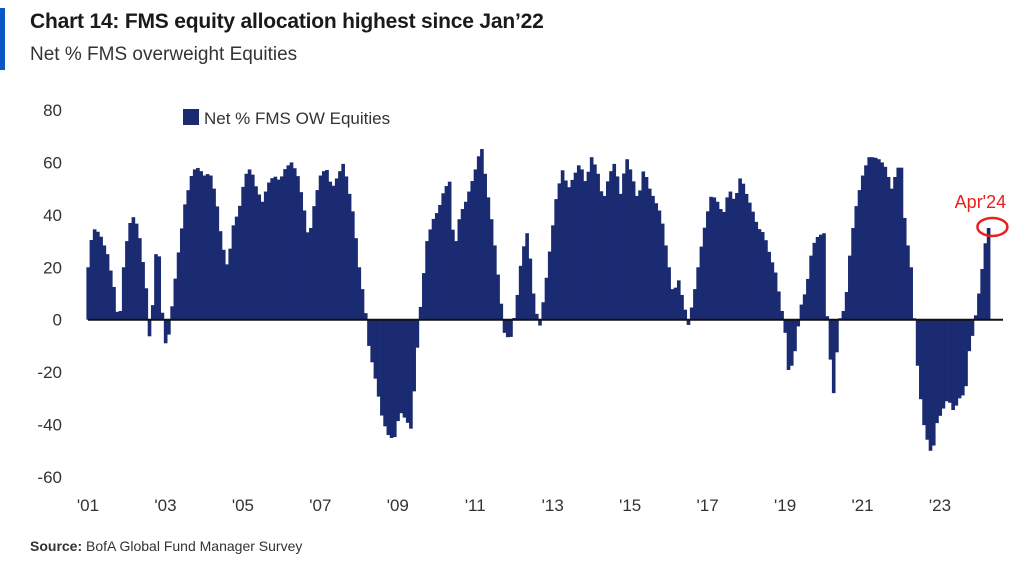 The height and width of the screenshot is (562, 1024). I want to click on annotation-label: Apr'24, so click(980, 202).